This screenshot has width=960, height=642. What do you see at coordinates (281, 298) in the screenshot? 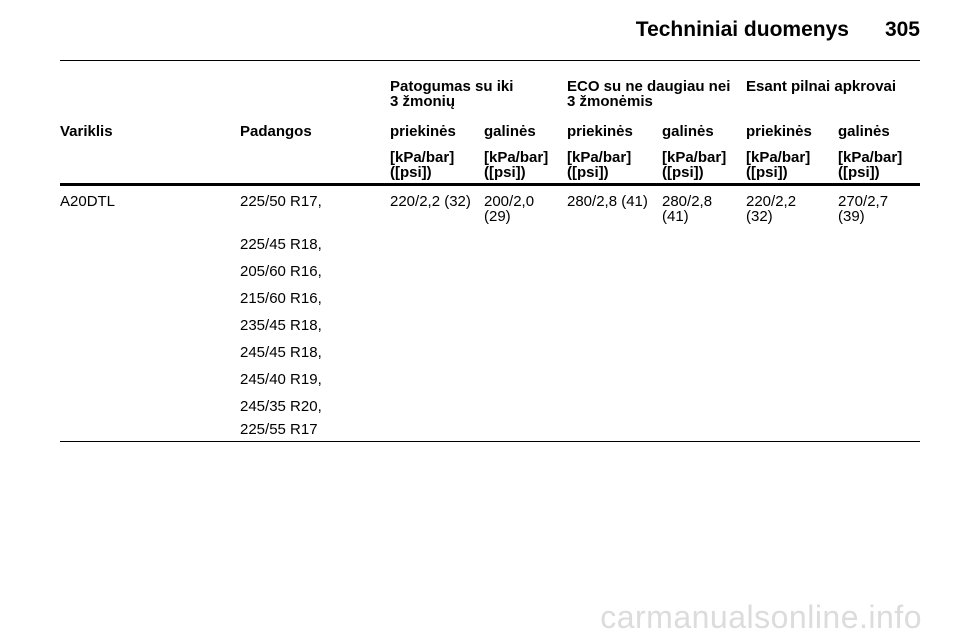
I see `tire-size: 215/60 R16,` at bounding box center [281, 298].